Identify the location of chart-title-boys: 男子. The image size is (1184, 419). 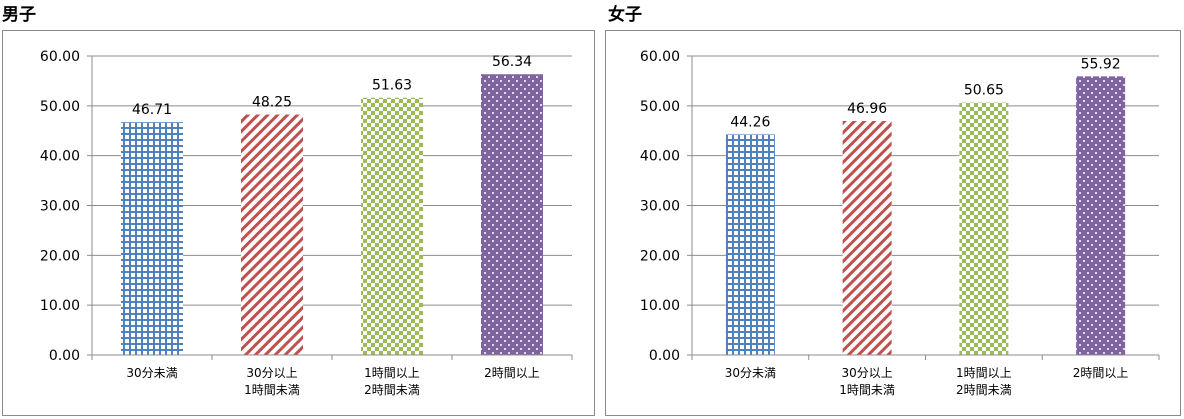
(19, 15).